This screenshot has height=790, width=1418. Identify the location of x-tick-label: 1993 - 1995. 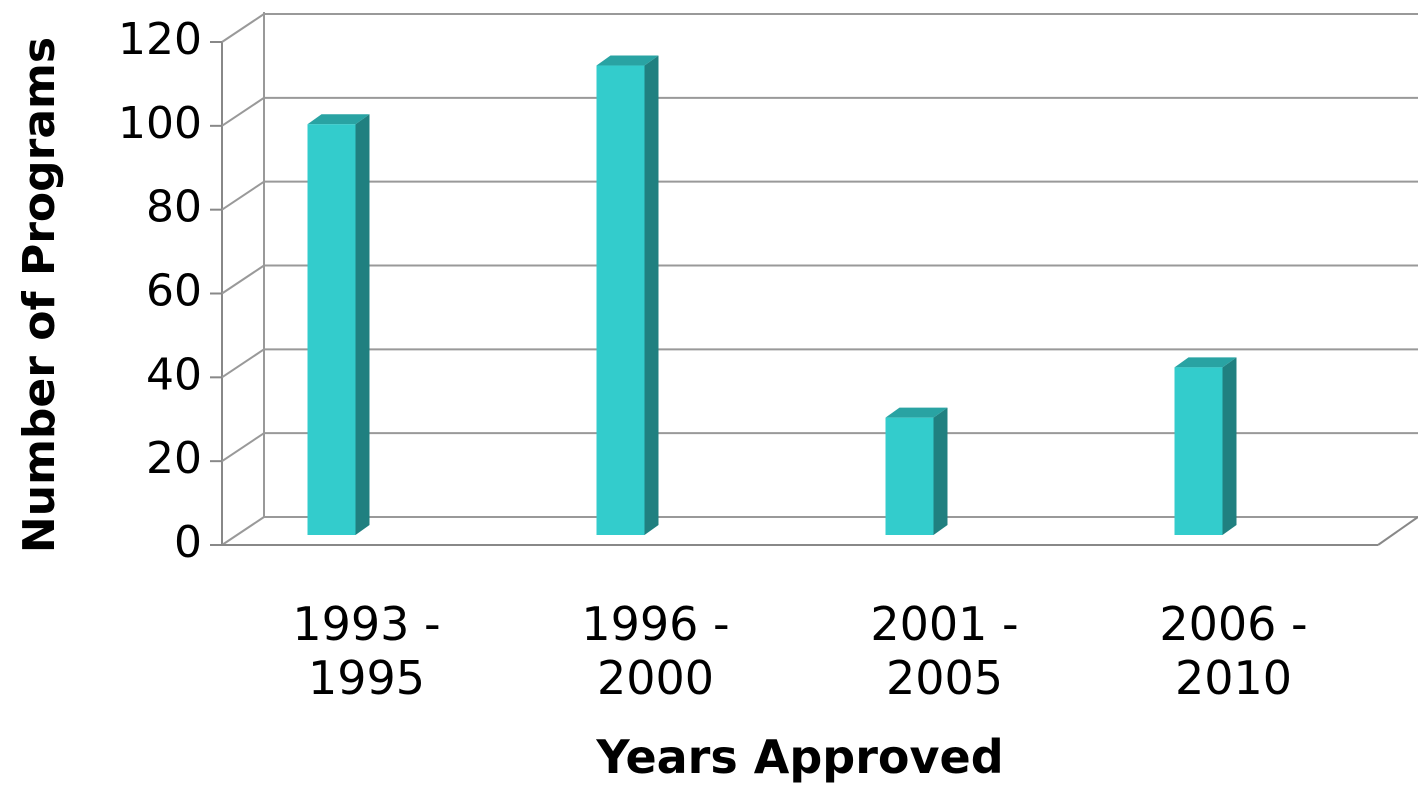
(366, 651).